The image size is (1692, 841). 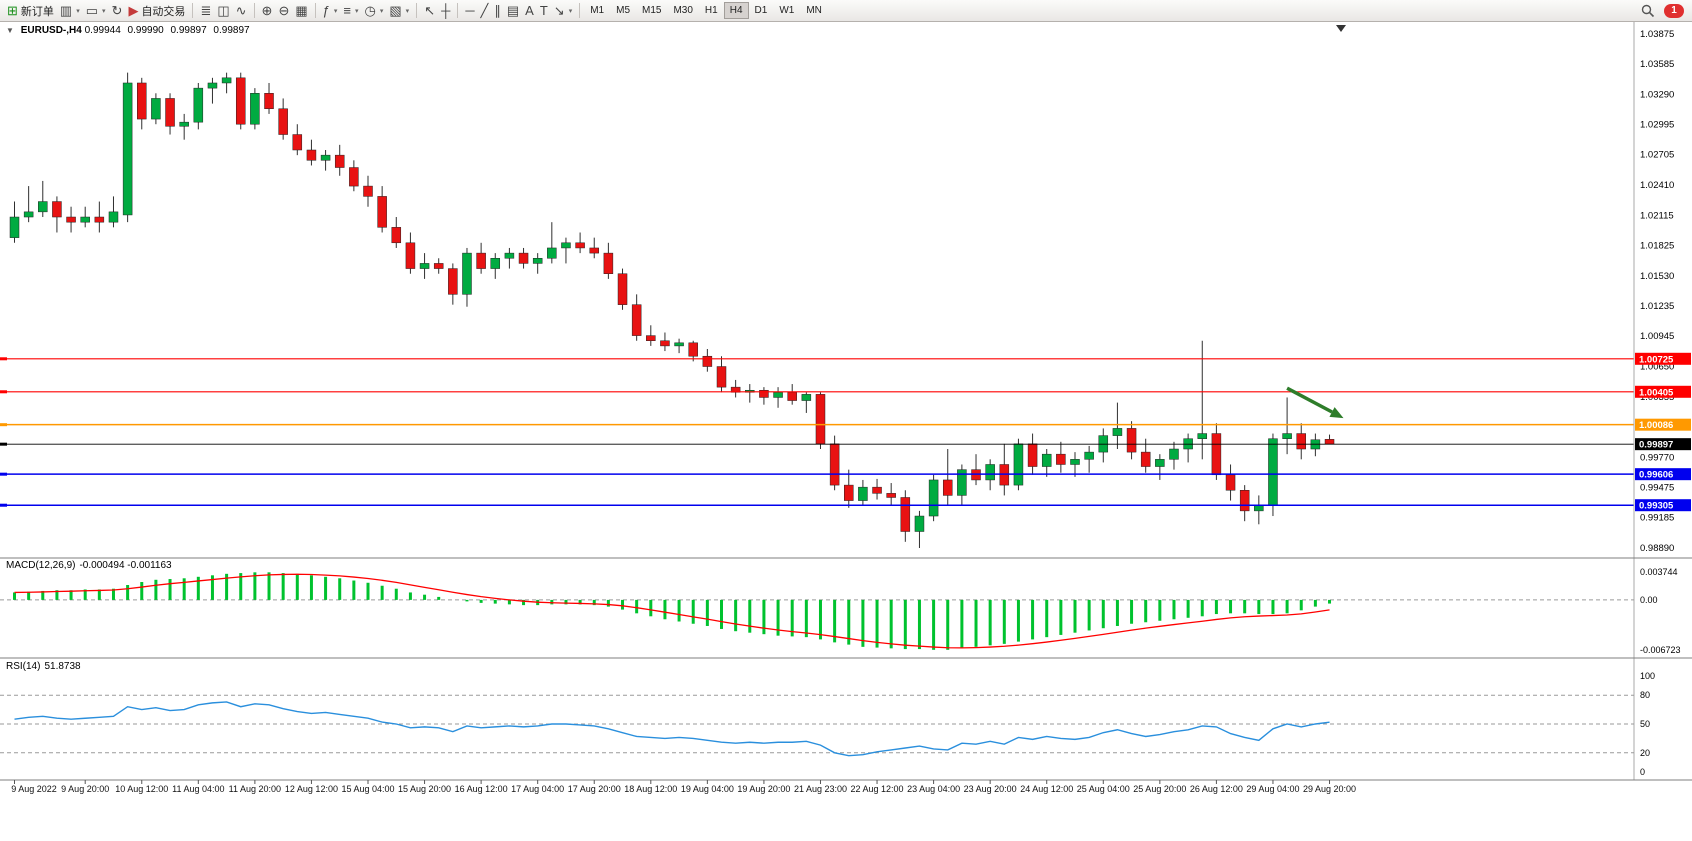 What do you see at coordinates (559, 10) in the screenshot?
I see `arrow-object-icon: ↘` at bounding box center [559, 10].